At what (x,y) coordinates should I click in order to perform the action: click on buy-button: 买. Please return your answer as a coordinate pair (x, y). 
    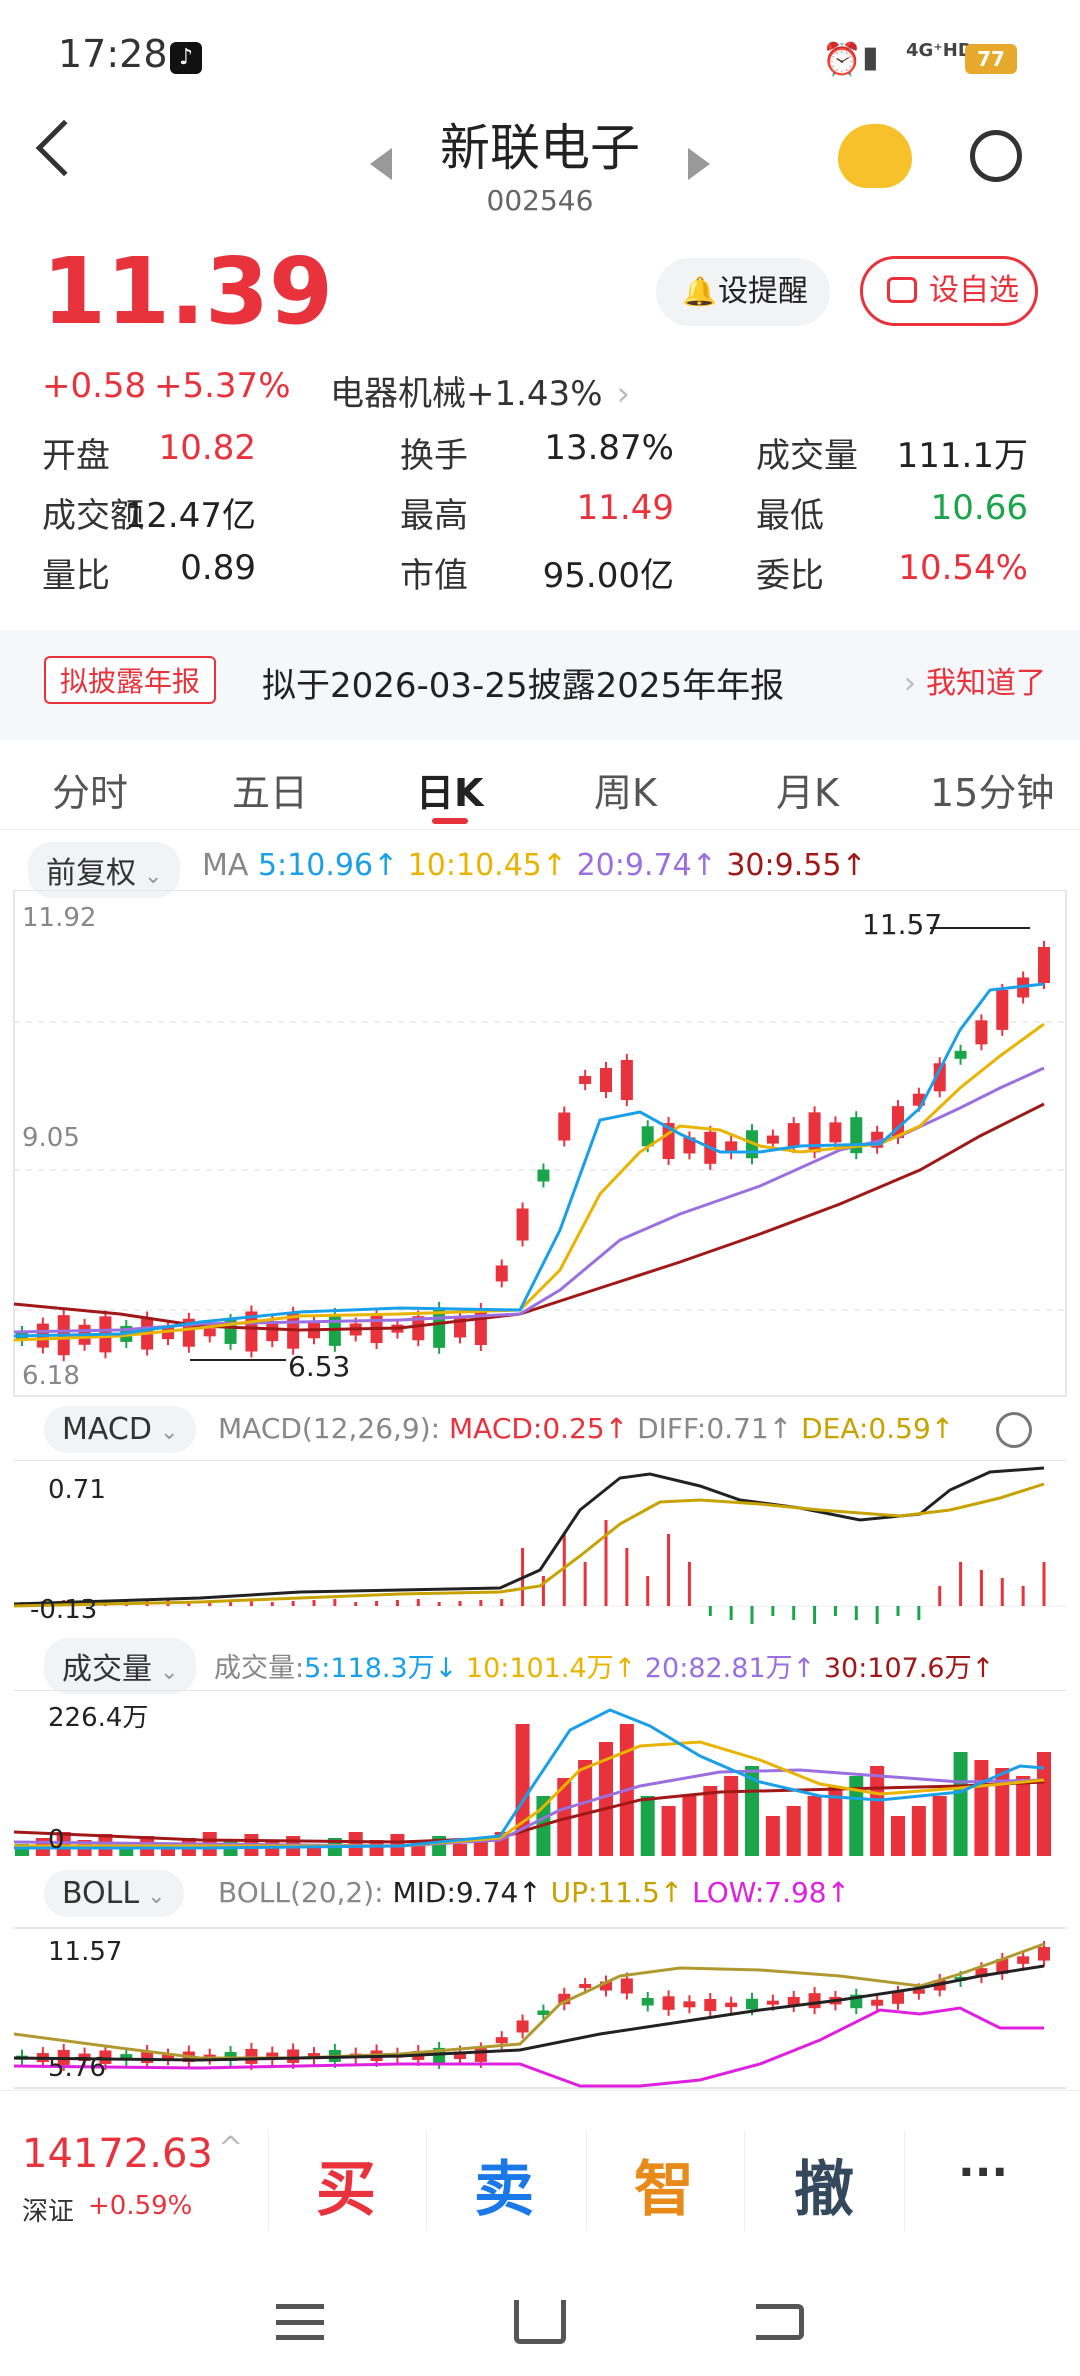
    Looking at the image, I should click on (346, 2190).